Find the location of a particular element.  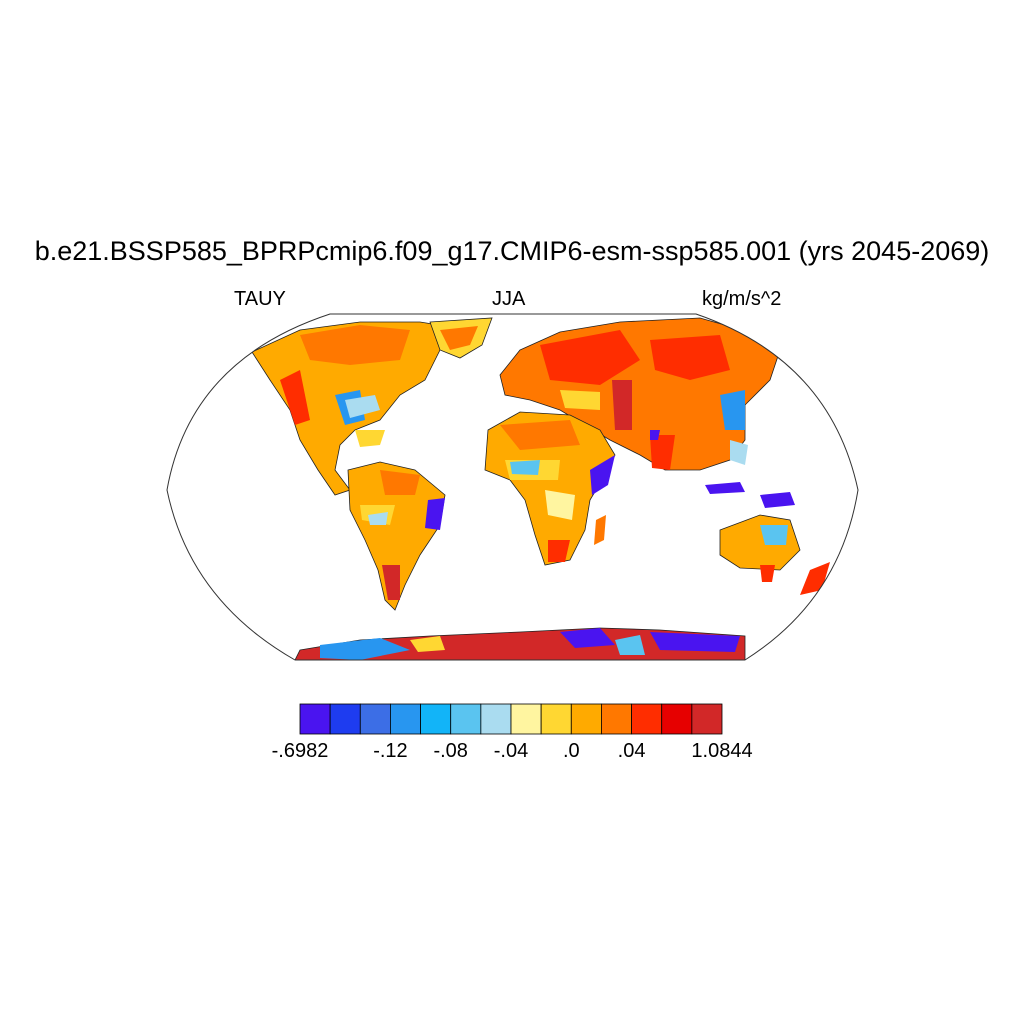

colorbar-label: -.12 is located at coordinates (390, 751).